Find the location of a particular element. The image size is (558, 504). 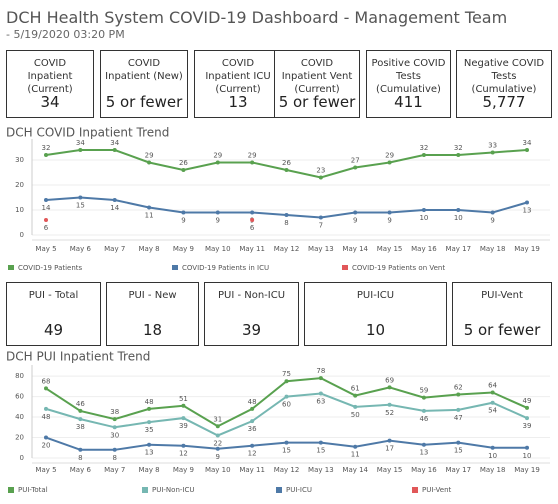

kpi-card: PUI - Non-ICU 39 is located at coordinates (251, 314).